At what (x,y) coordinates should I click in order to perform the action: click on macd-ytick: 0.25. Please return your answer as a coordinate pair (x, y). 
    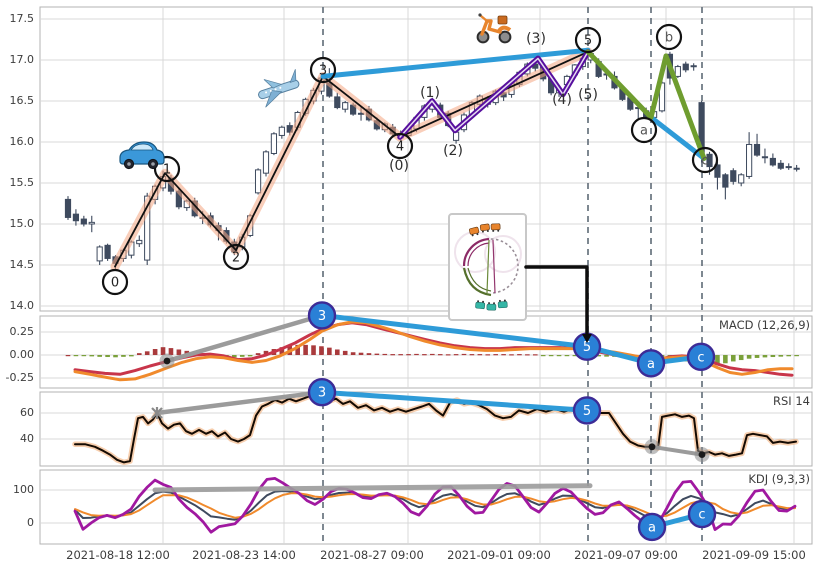
    Looking at the image, I should click on (22, 331).